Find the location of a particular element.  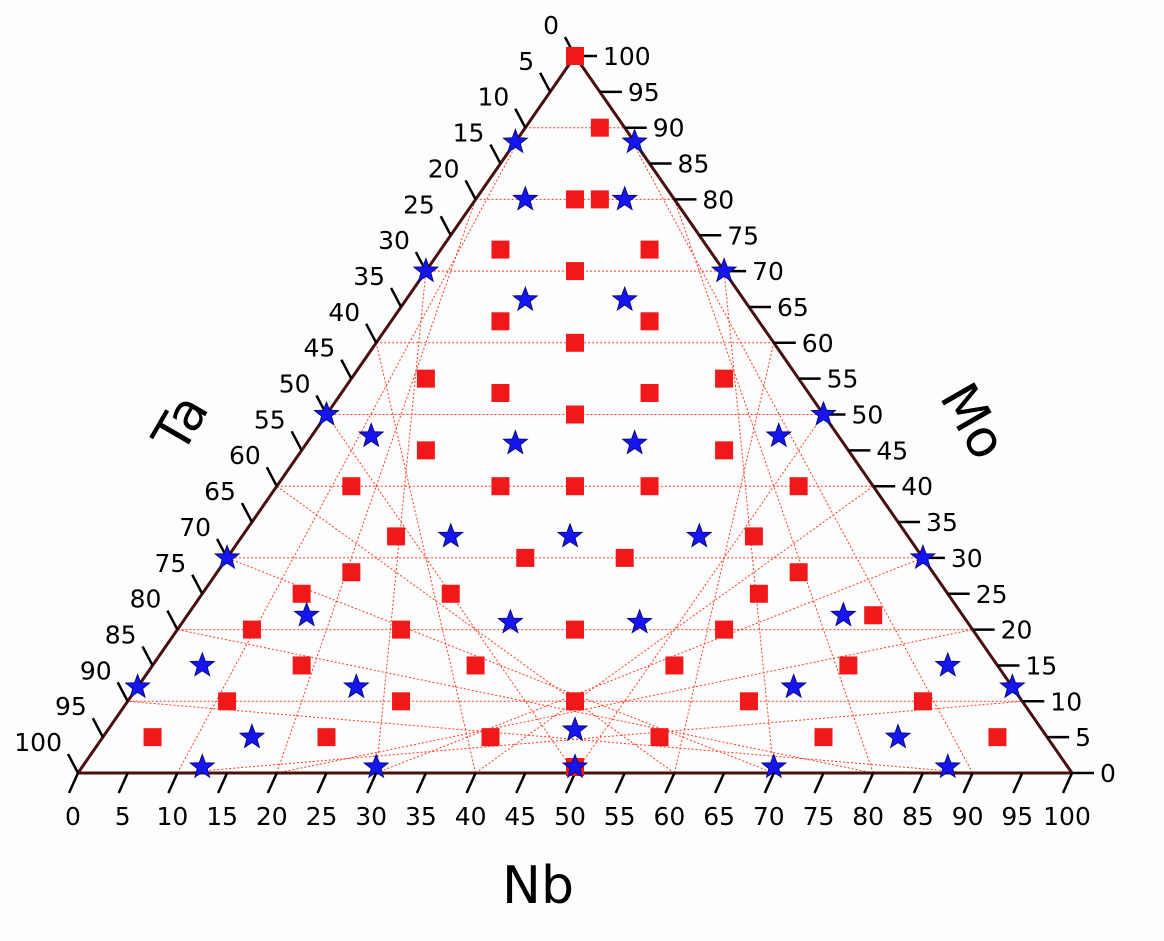

tick-label-right: 75 is located at coordinates (743, 235).